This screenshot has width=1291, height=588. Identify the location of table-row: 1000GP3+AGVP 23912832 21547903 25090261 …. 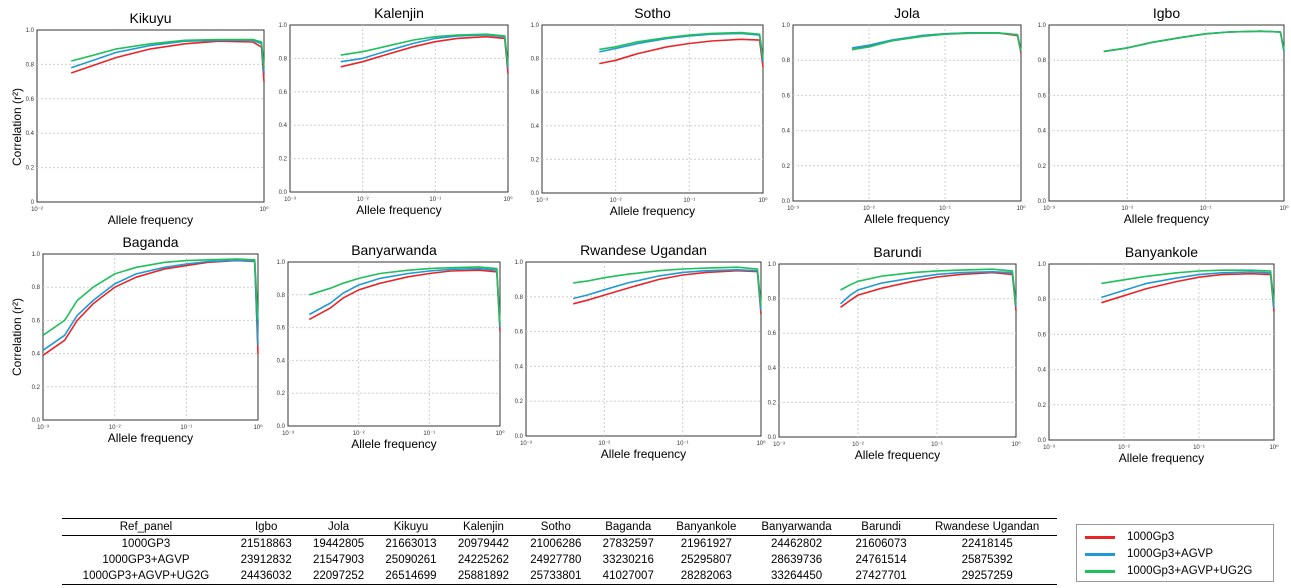
(559, 560).